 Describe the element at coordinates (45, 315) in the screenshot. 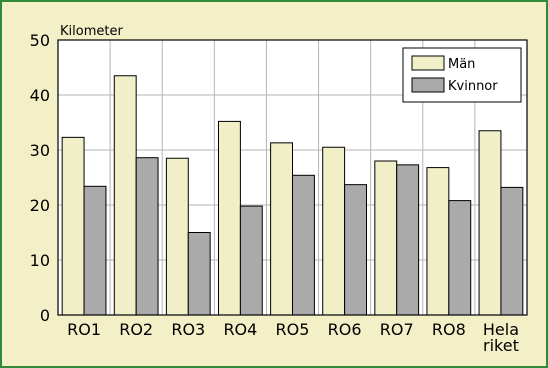

I see `y-tick-label: 0` at that location.